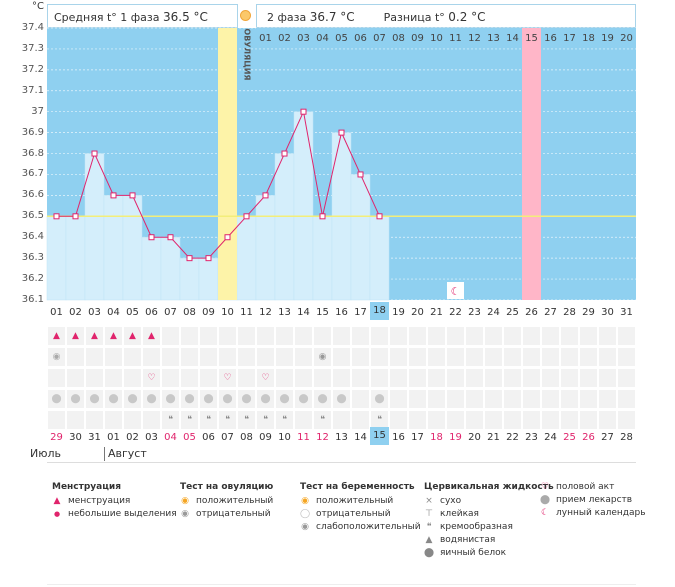  I want to click on day-label: 19, so click(398, 312).